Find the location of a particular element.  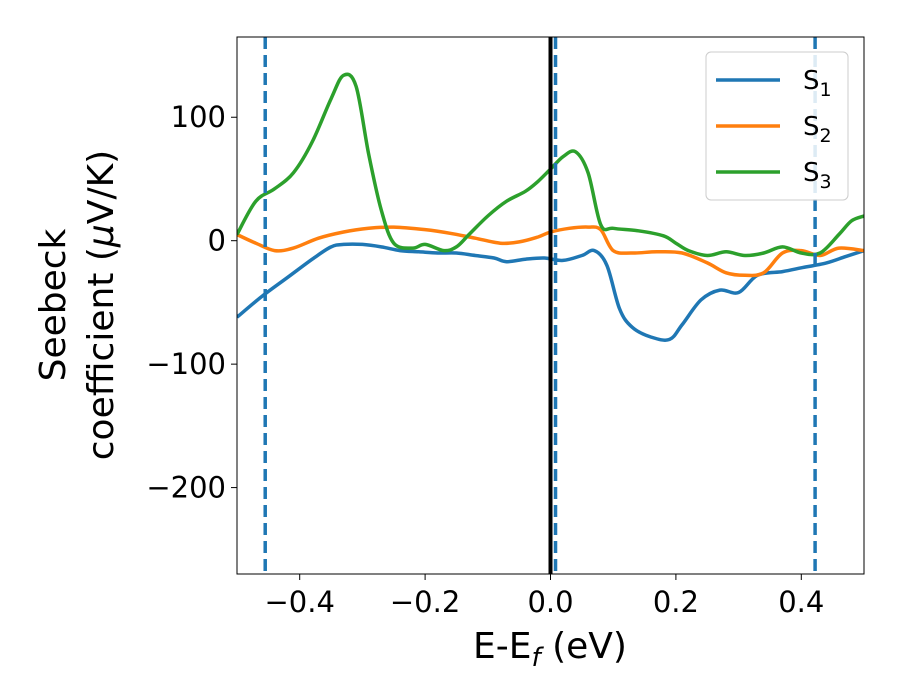

x-tick-label: −0.2 is located at coordinates (425, 602).